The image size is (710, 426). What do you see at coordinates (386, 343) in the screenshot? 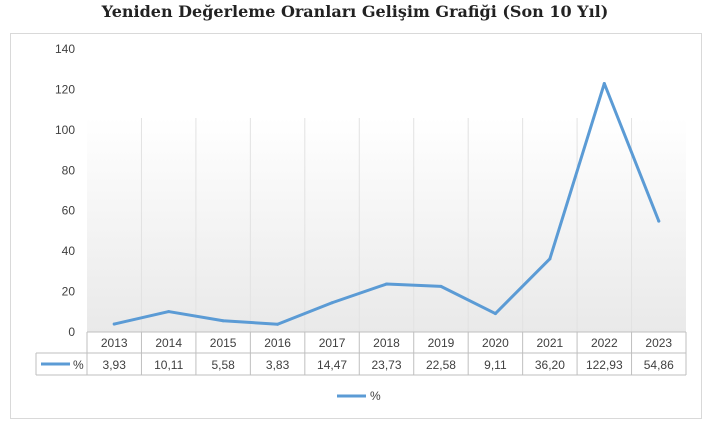
I see `x-tick-label: 2018` at bounding box center [386, 343].